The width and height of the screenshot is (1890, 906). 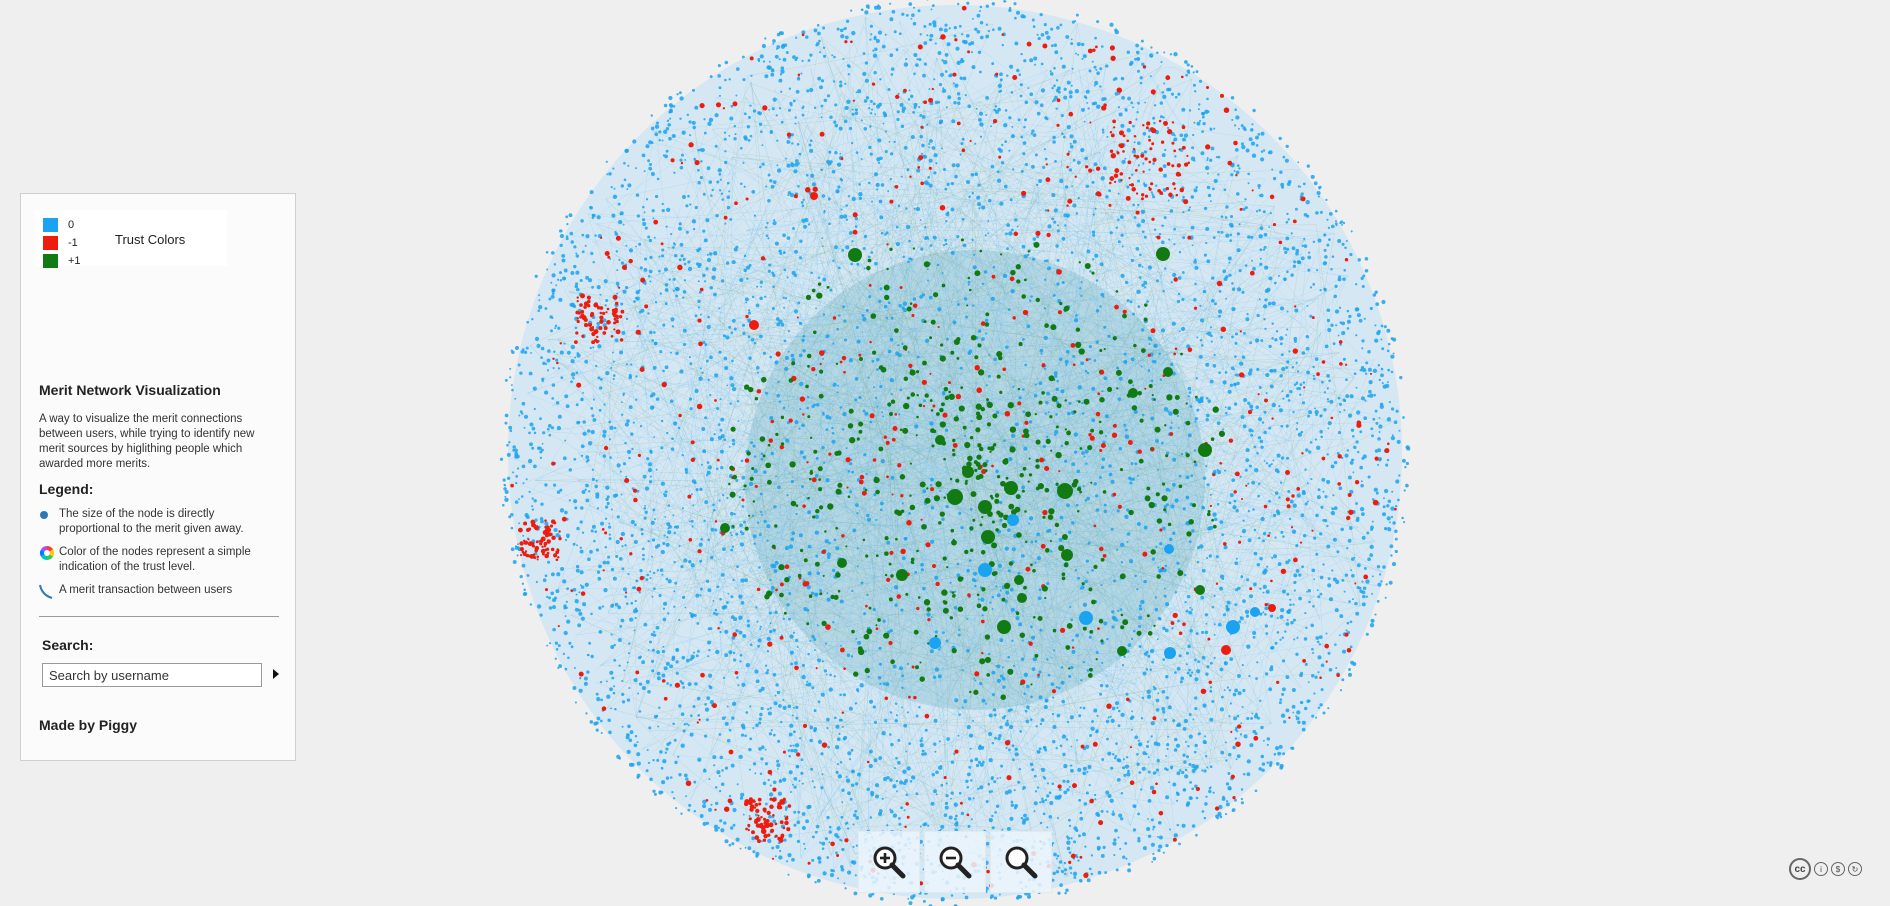 I want to click on color-wheel-icon, so click(x=49, y=553).